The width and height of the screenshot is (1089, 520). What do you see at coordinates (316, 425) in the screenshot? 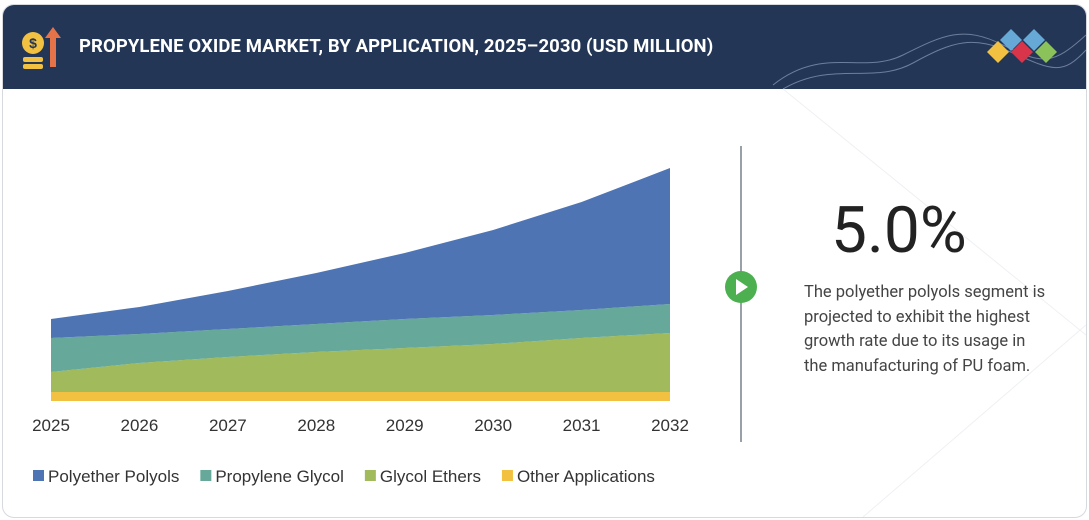
I see `x-tick-label: 2028` at bounding box center [316, 425].